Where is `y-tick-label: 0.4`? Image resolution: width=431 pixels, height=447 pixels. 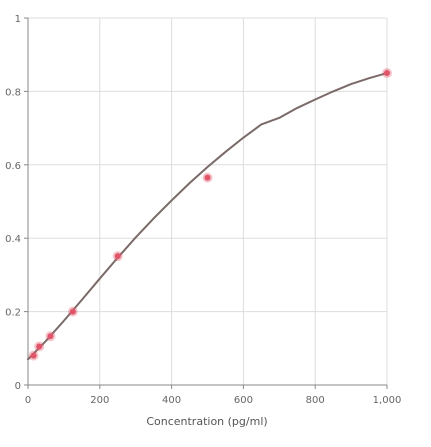
y-tick-label: 0.4 is located at coordinates (13, 239).